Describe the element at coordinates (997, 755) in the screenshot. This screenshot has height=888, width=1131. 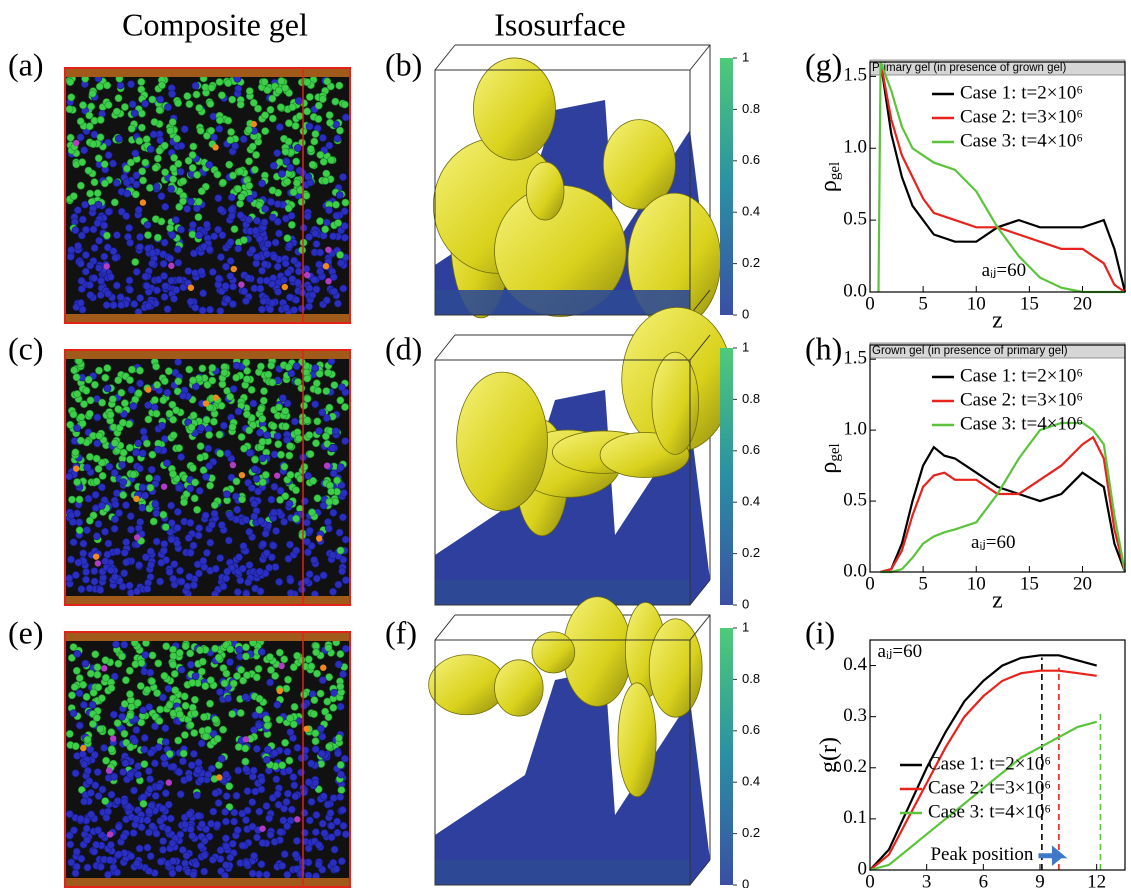
I see `plot-area` at that location.